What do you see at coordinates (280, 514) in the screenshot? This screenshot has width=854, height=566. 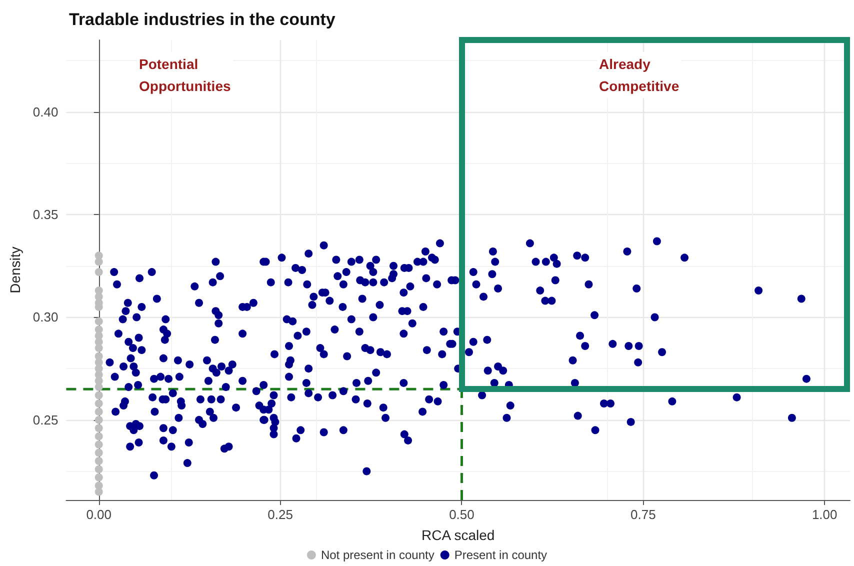 I see `x-tick-label: 0.25` at bounding box center [280, 514].